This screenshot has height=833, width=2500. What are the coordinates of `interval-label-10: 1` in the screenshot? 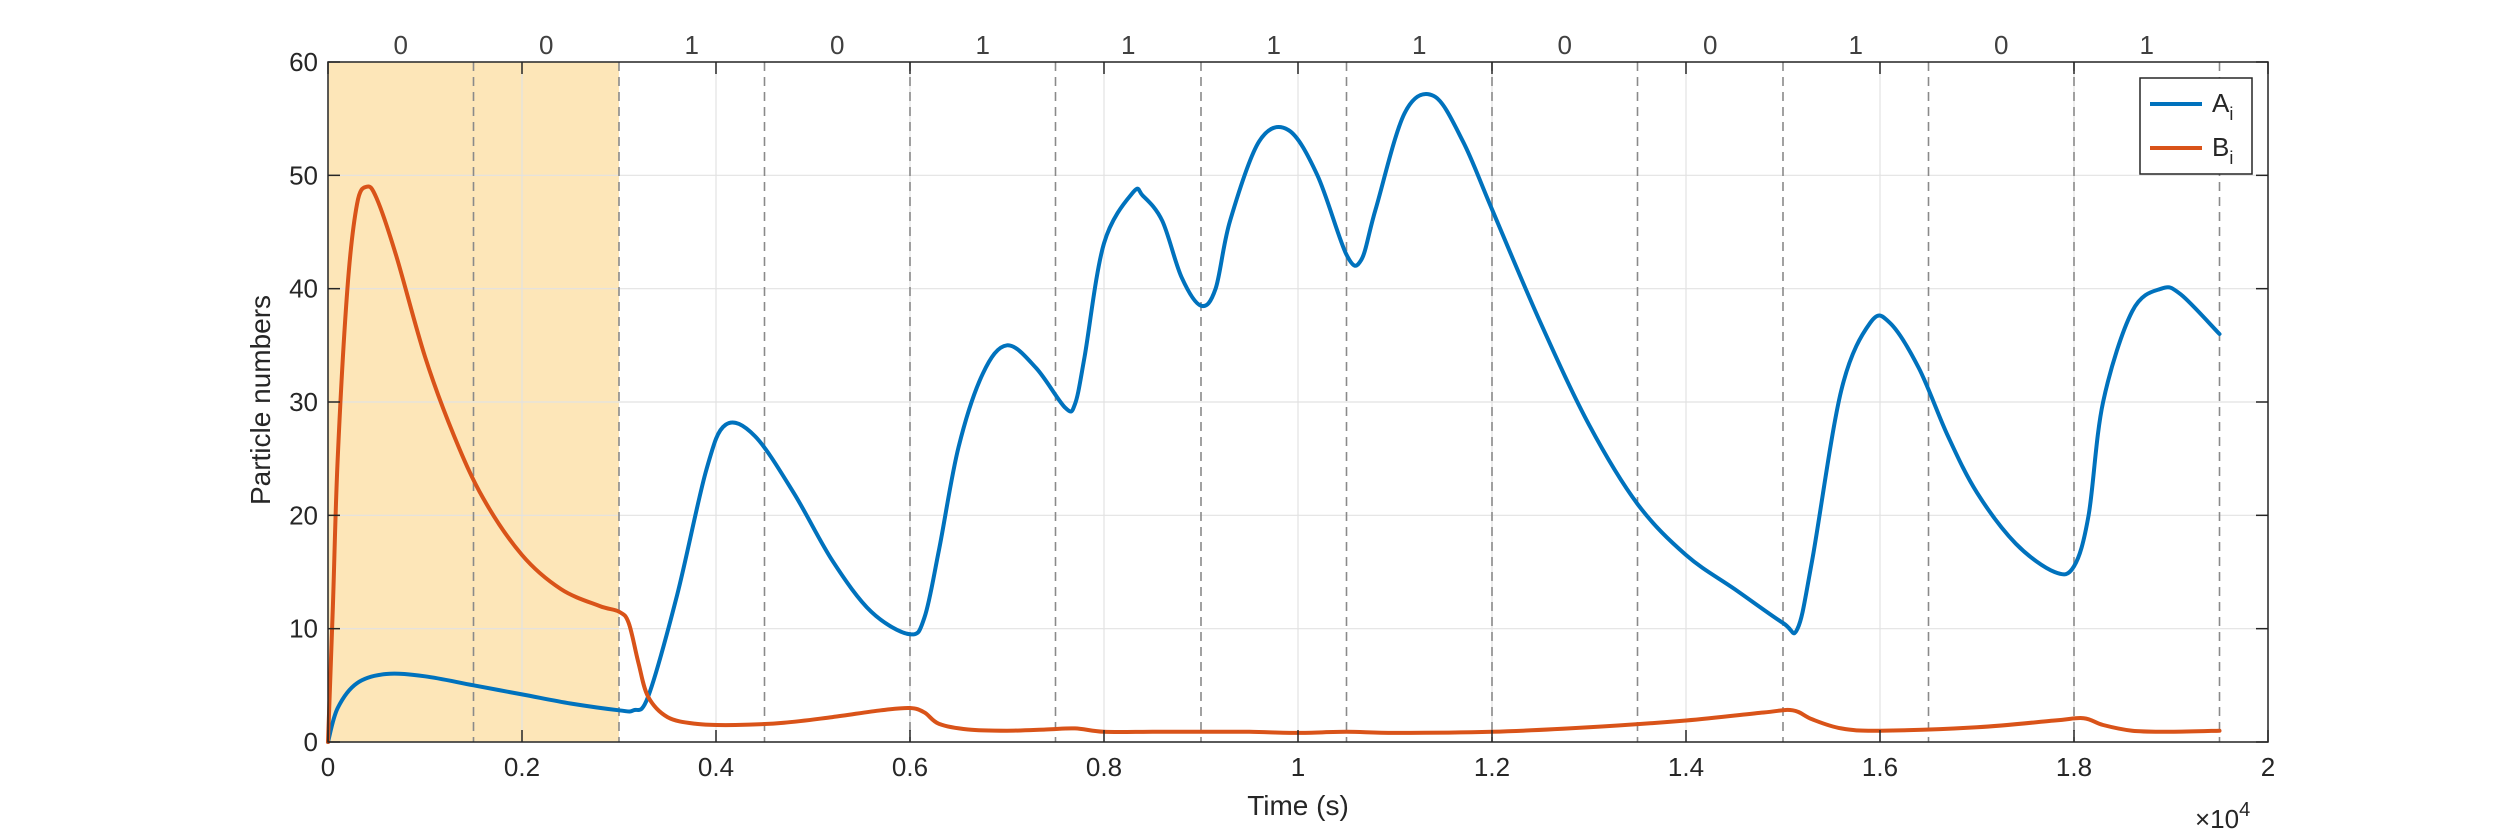 It's located at (1856, 45).